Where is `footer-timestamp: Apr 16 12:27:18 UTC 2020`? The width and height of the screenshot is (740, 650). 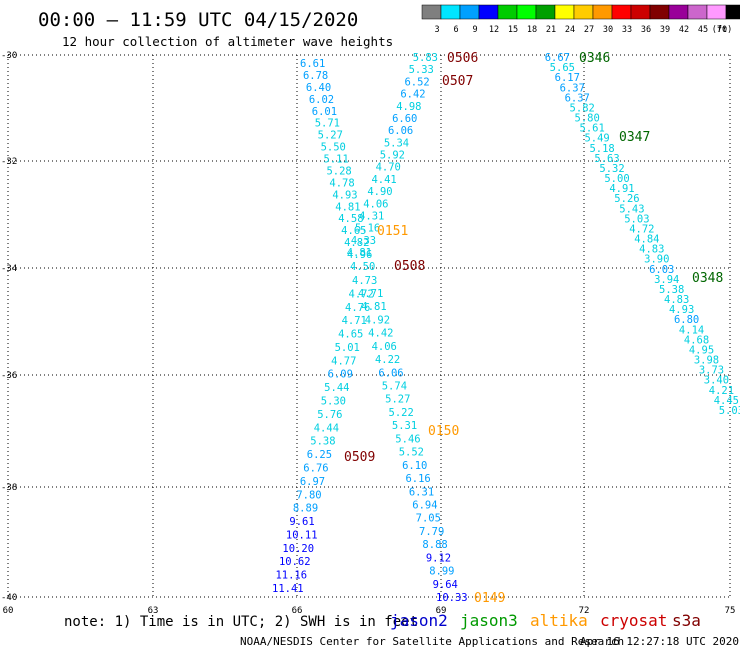 footer-timestamp: Apr 16 12:27:18 UTC 2020 is located at coordinates (659, 641).